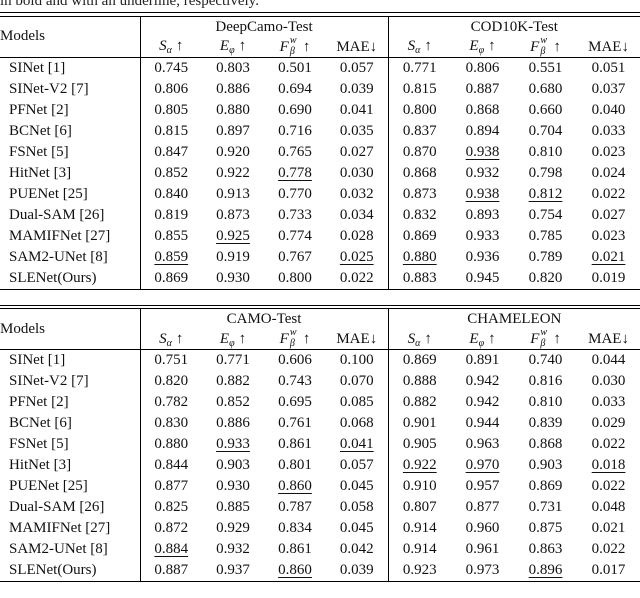 The width and height of the screenshot is (640, 598). What do you see at coordinates (608, 256) in the screenshot?
I see `metric-value-cell: 0.021` at bounding box center [608, 256].